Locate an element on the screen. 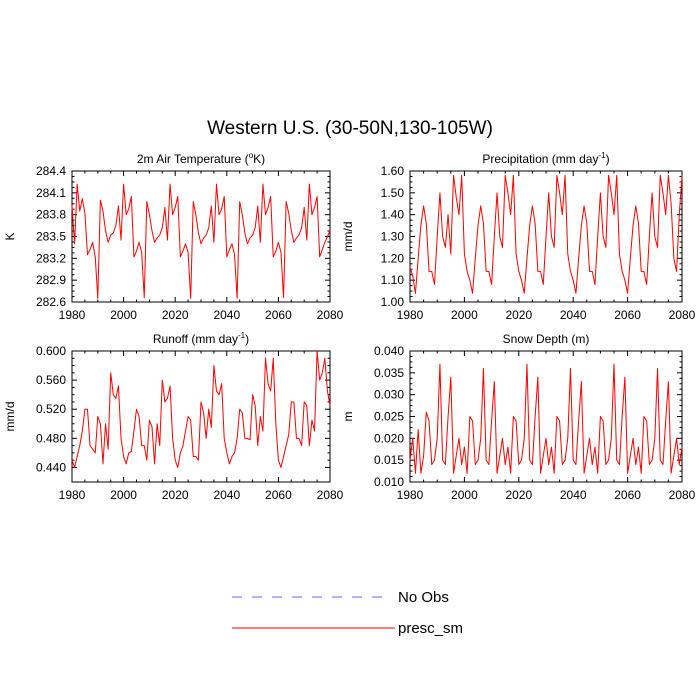 This screenshot has height=700, width=700. y-tick-label: 1.60 is located at coordinates (393, 171).